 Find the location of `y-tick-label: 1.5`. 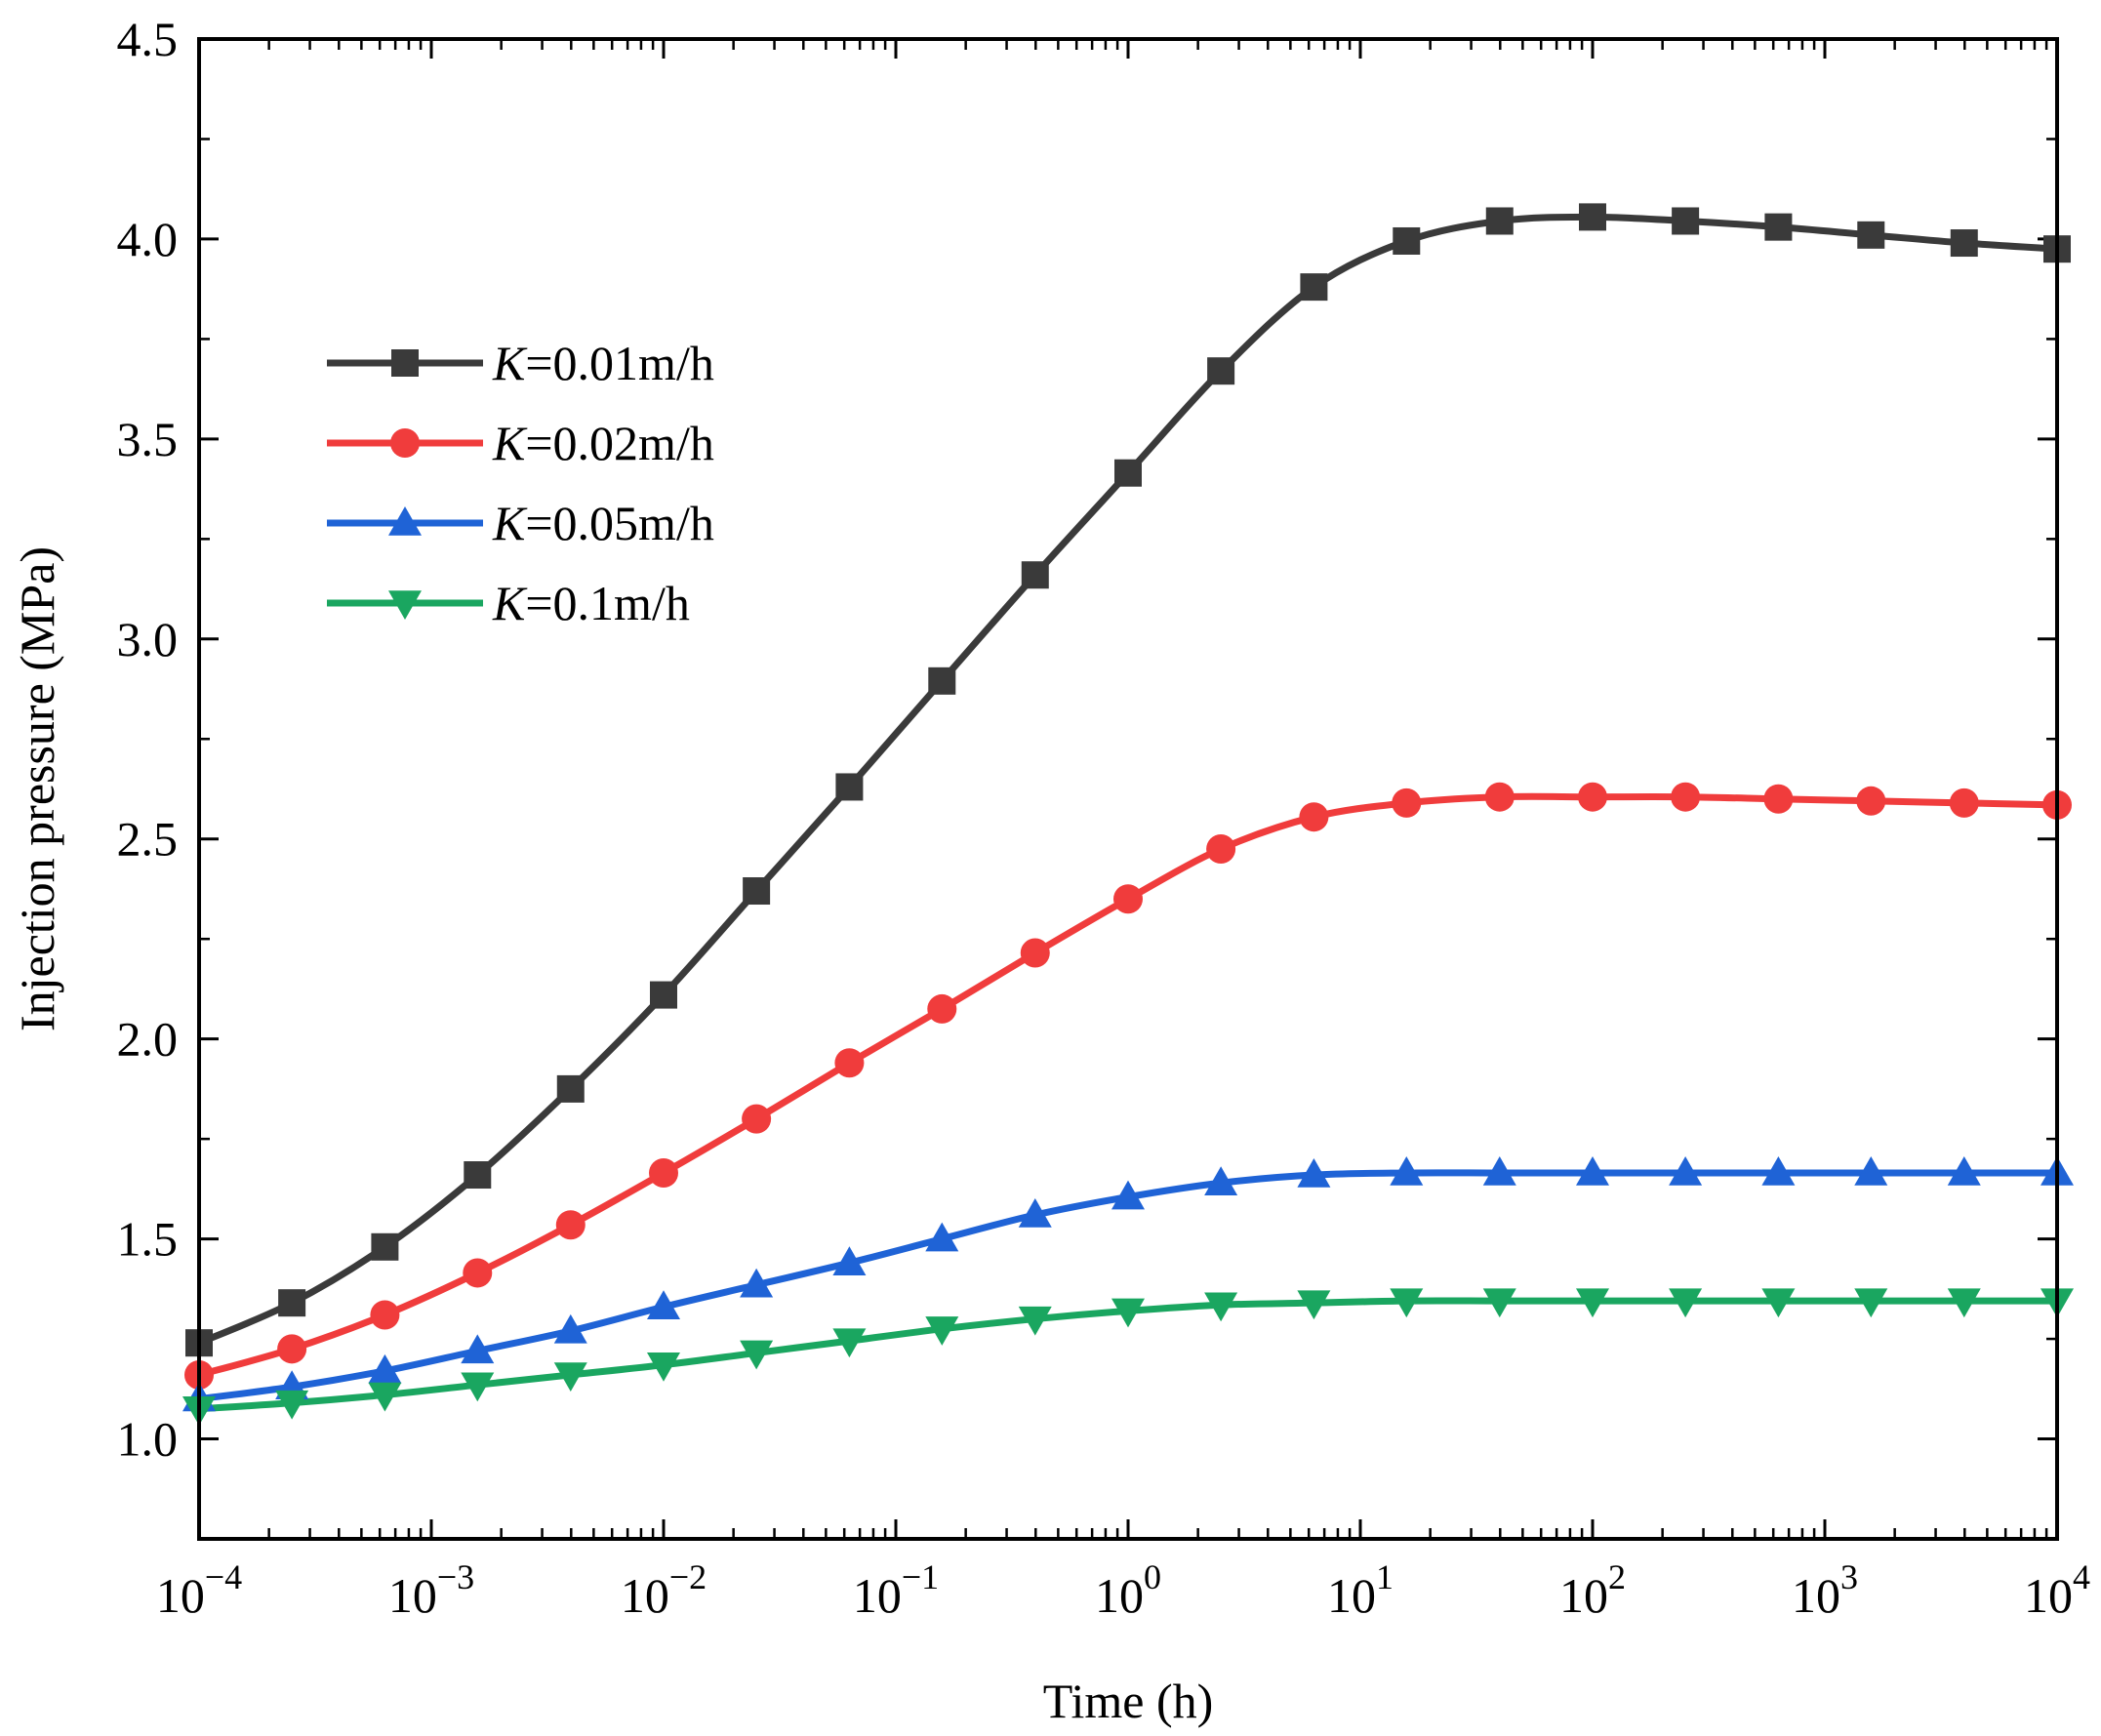

y-tick-label: 1.5 is located at coordinates (148, 1239).